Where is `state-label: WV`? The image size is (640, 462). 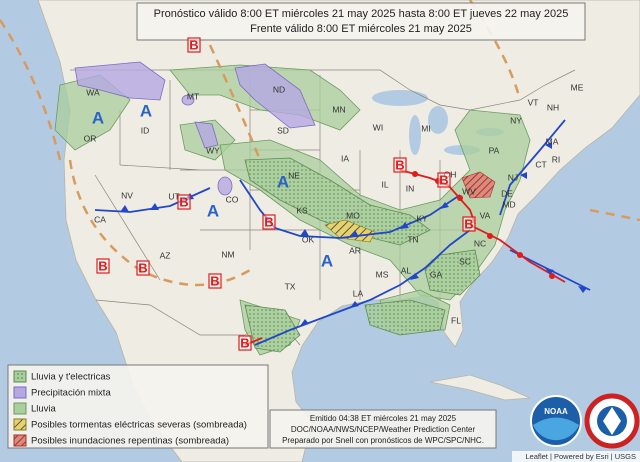 state-label: WV is located at coordinates (469, 191).